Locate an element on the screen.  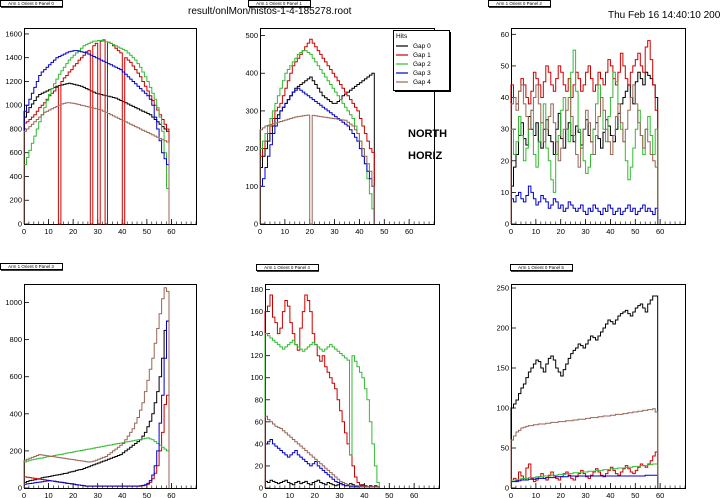
y-tick-label: 160 is located at coordinates (256, 311).